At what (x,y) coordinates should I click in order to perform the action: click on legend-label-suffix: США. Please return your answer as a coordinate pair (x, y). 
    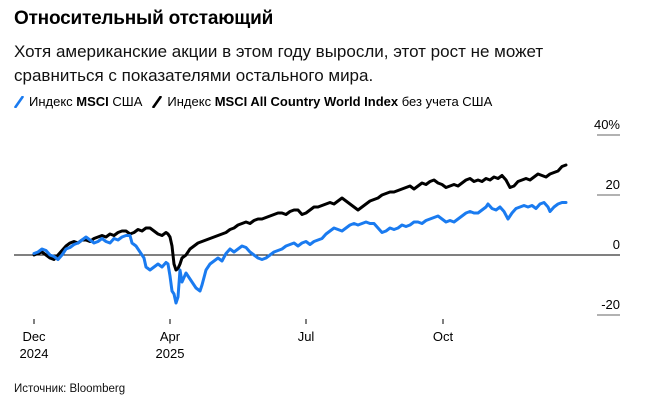
    Looking at the image, I should click on (125, 101).